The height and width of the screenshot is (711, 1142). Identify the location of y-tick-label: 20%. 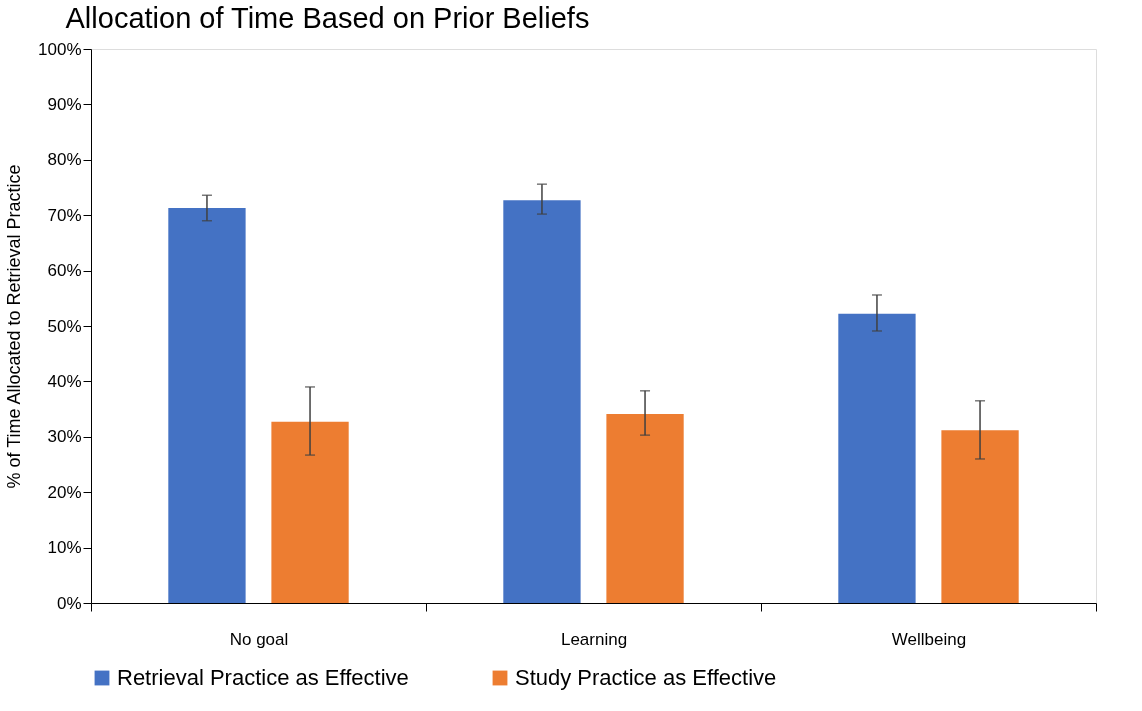
(64, 492).